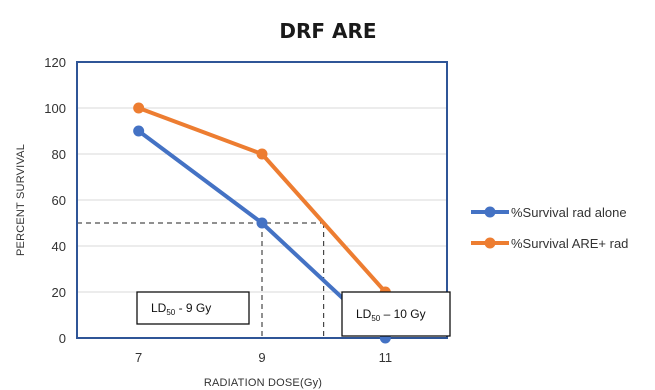 The height and width of the screenshot is (390, 655). I want to click on annotations: LD50 - 9 Gy LD50 – 10 Gy, so click(293, 314).